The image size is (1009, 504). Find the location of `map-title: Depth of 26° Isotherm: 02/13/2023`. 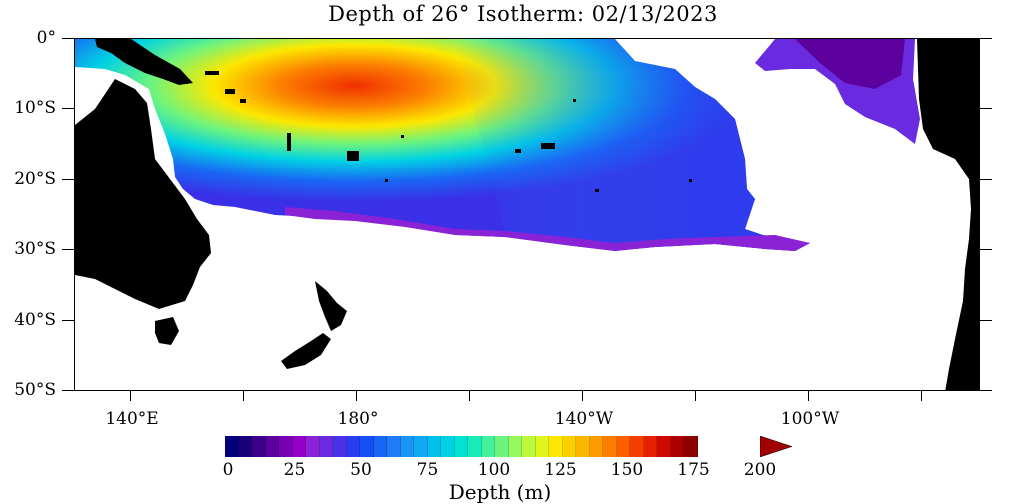

map-title: Depth of 26° Isotherm: 02/13/2023 is located at coordinates (523, 14).